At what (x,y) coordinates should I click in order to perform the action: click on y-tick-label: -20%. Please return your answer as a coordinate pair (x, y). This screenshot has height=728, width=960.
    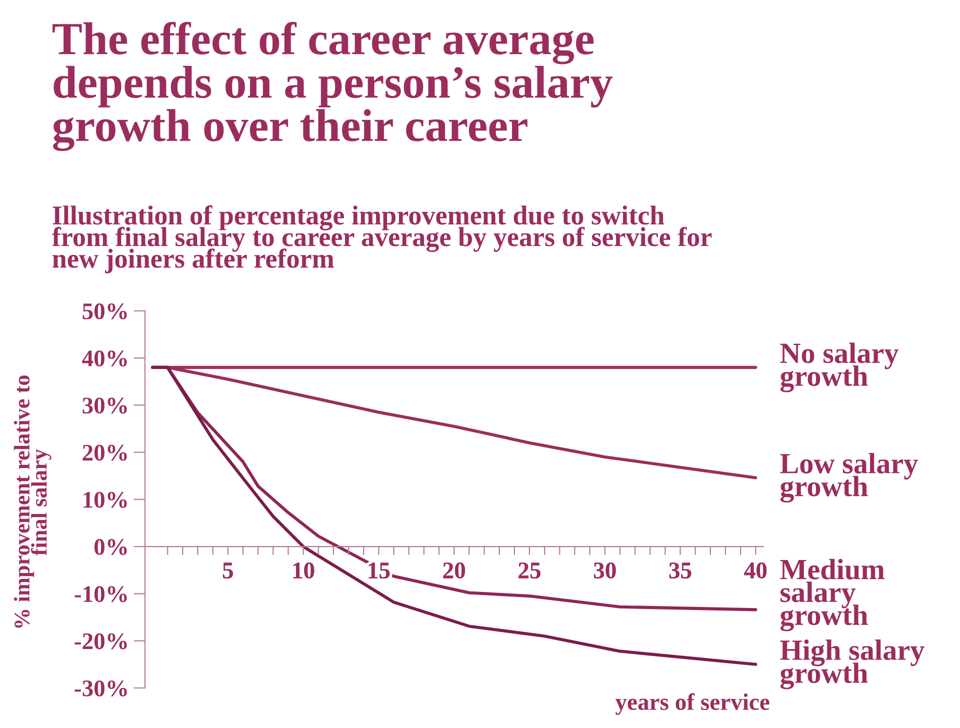
    Looking at the image, I should click on (100, 641).